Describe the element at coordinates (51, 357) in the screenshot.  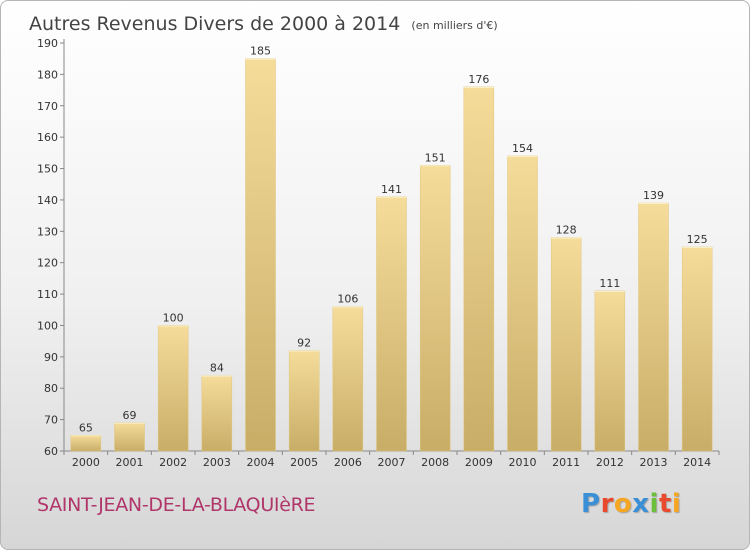
I see `y-tick-label: 90` at that location.